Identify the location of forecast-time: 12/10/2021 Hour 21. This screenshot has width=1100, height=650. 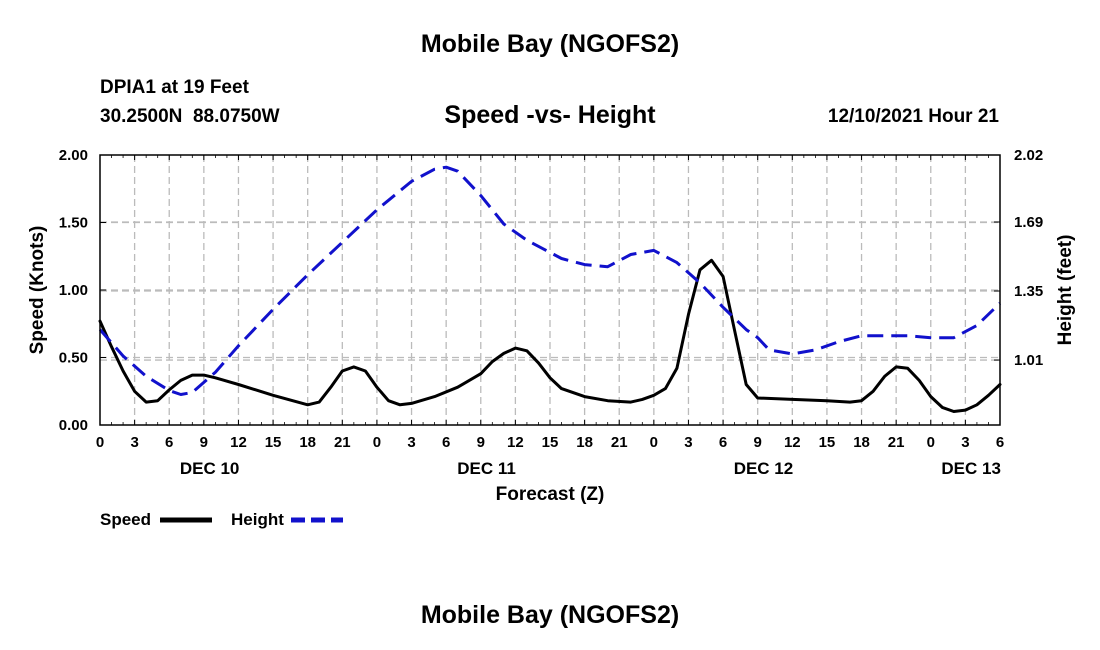
(913, 116).